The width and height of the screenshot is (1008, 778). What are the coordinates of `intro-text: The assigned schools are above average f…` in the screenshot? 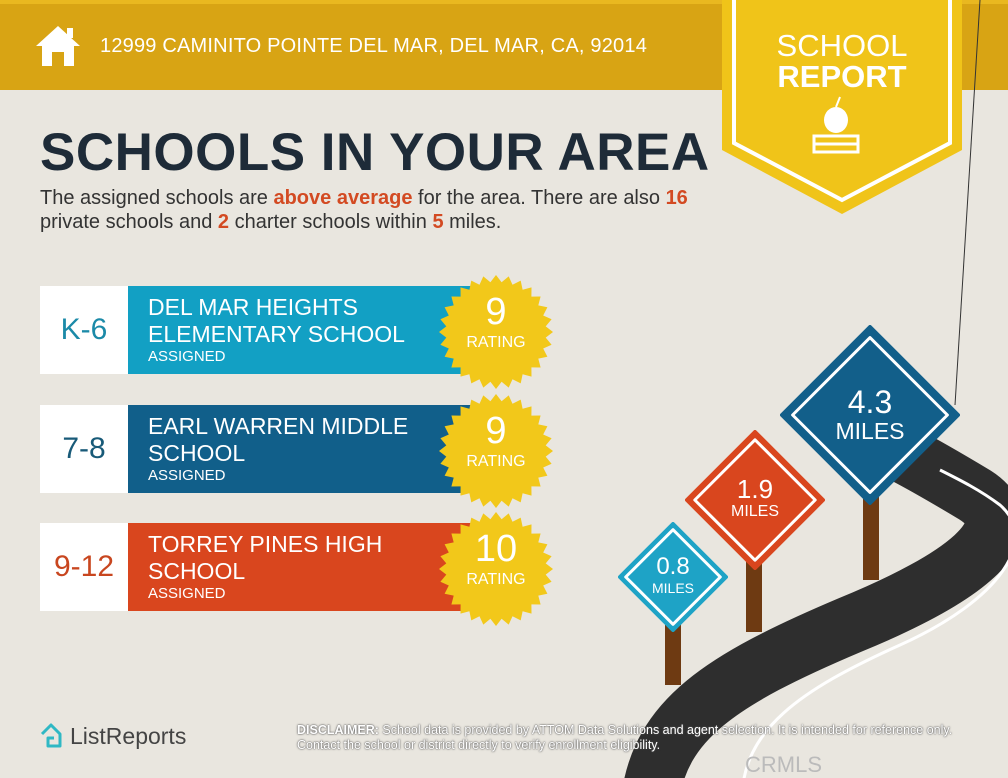 It's located at (364, 210).